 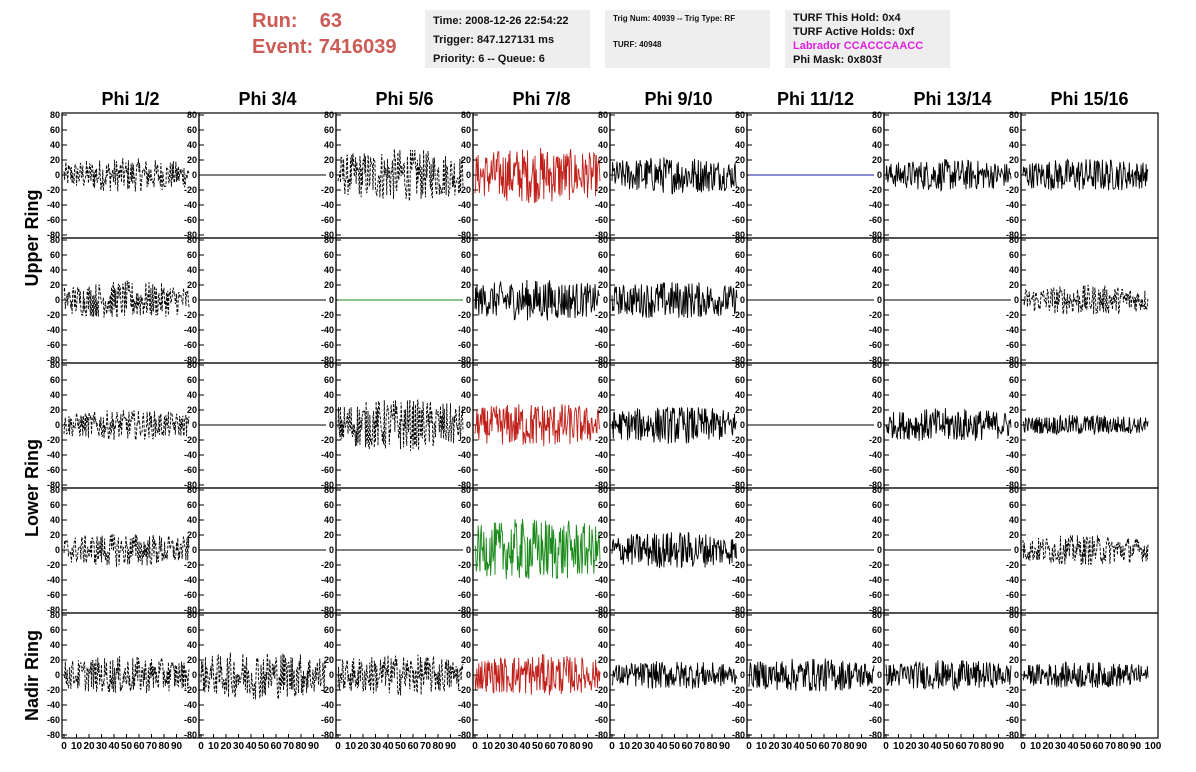 I want to click on y-tick-label-r1-c4-8: 80, so click(x=466, y=115).